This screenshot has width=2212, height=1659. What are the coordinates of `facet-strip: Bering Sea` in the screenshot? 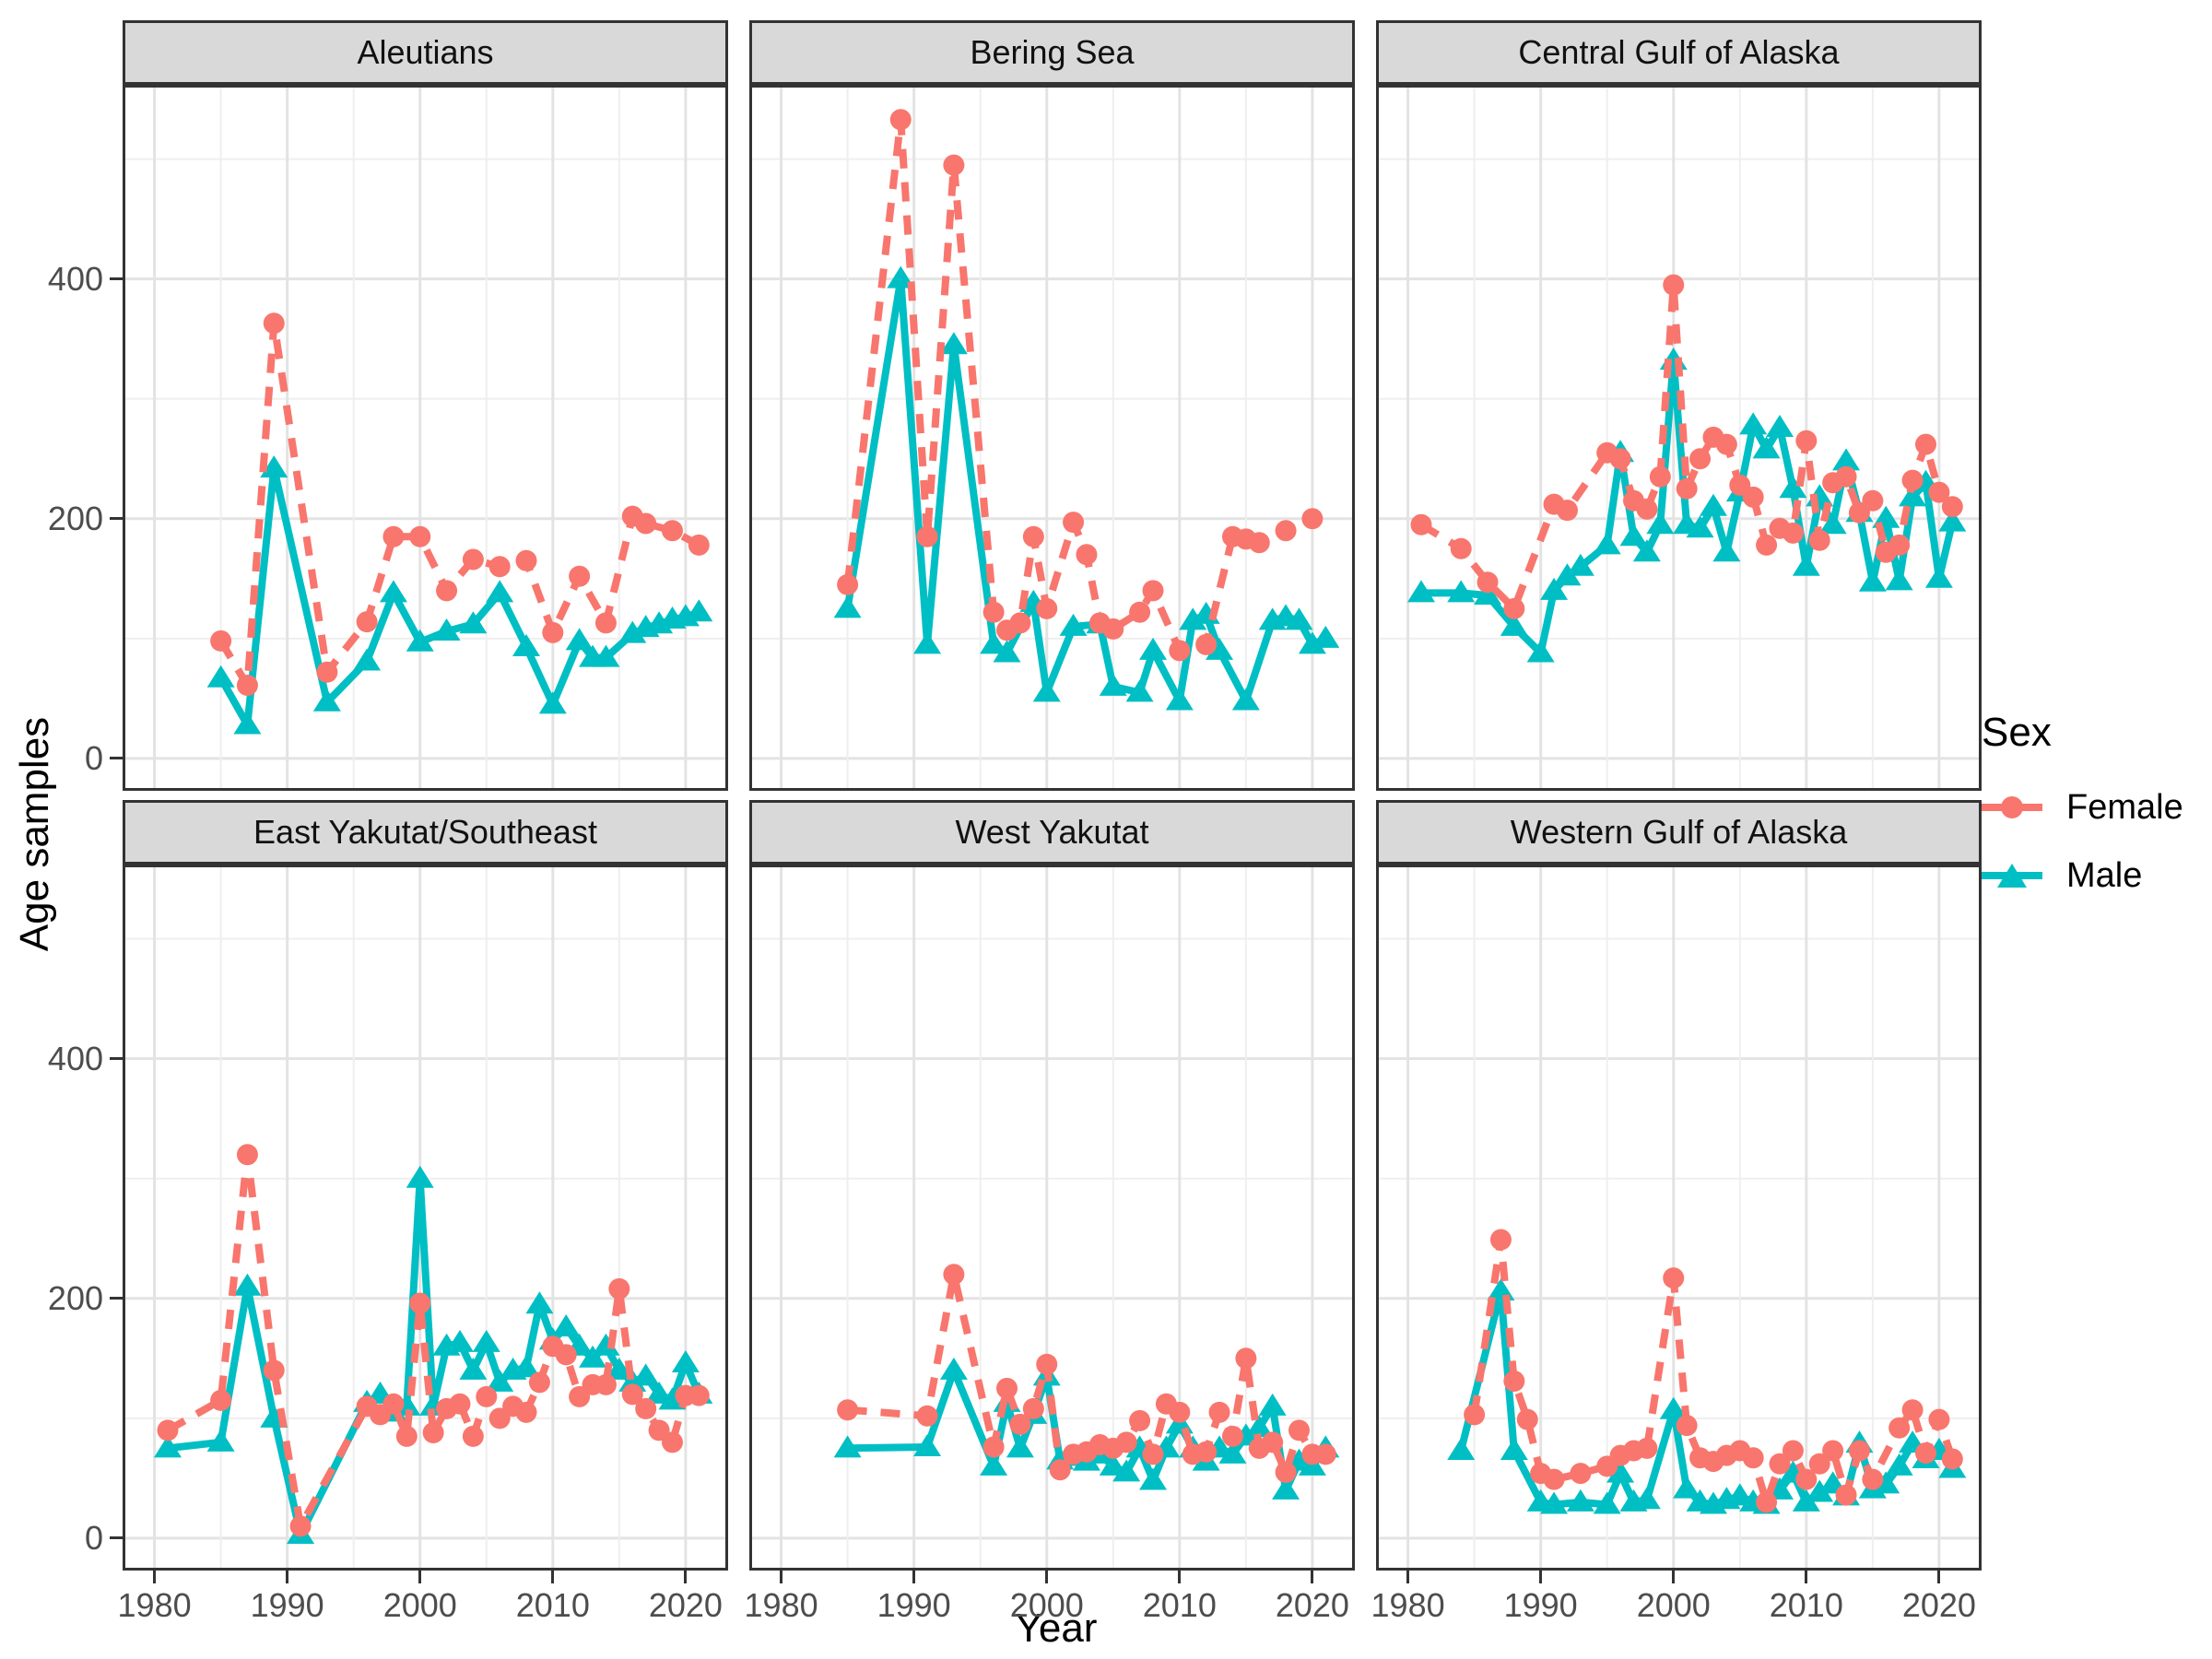 It's located at (1052, 52).